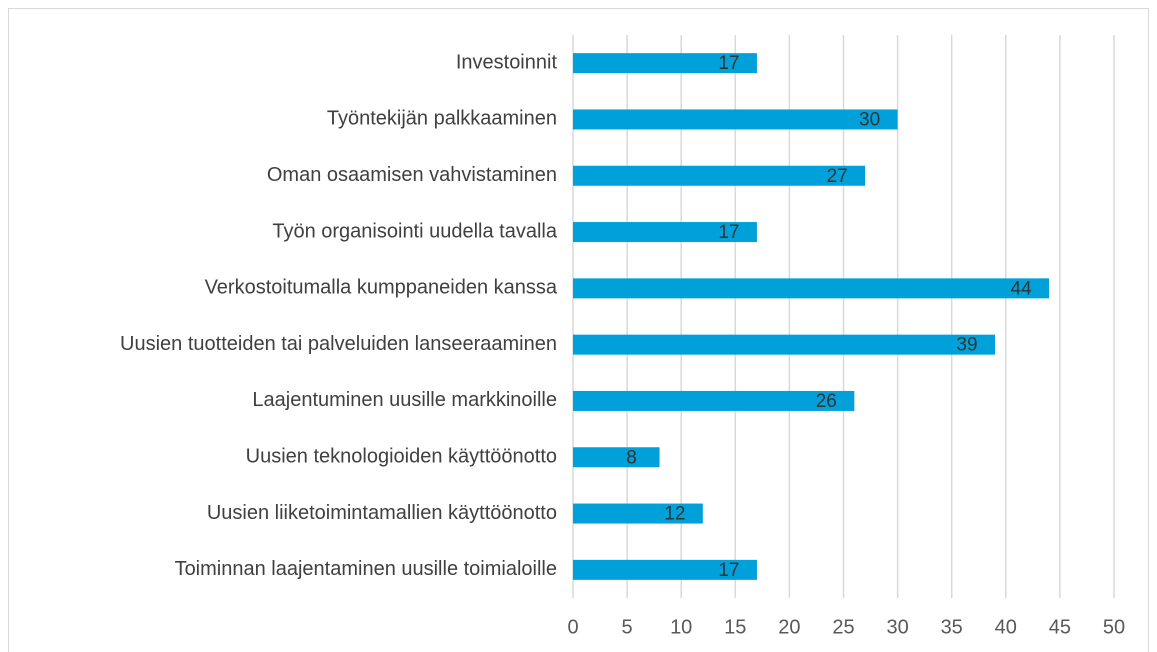 This screenshot has height=652, width=1157. I want to click on x-tick-label: 5, so click(627, 627).